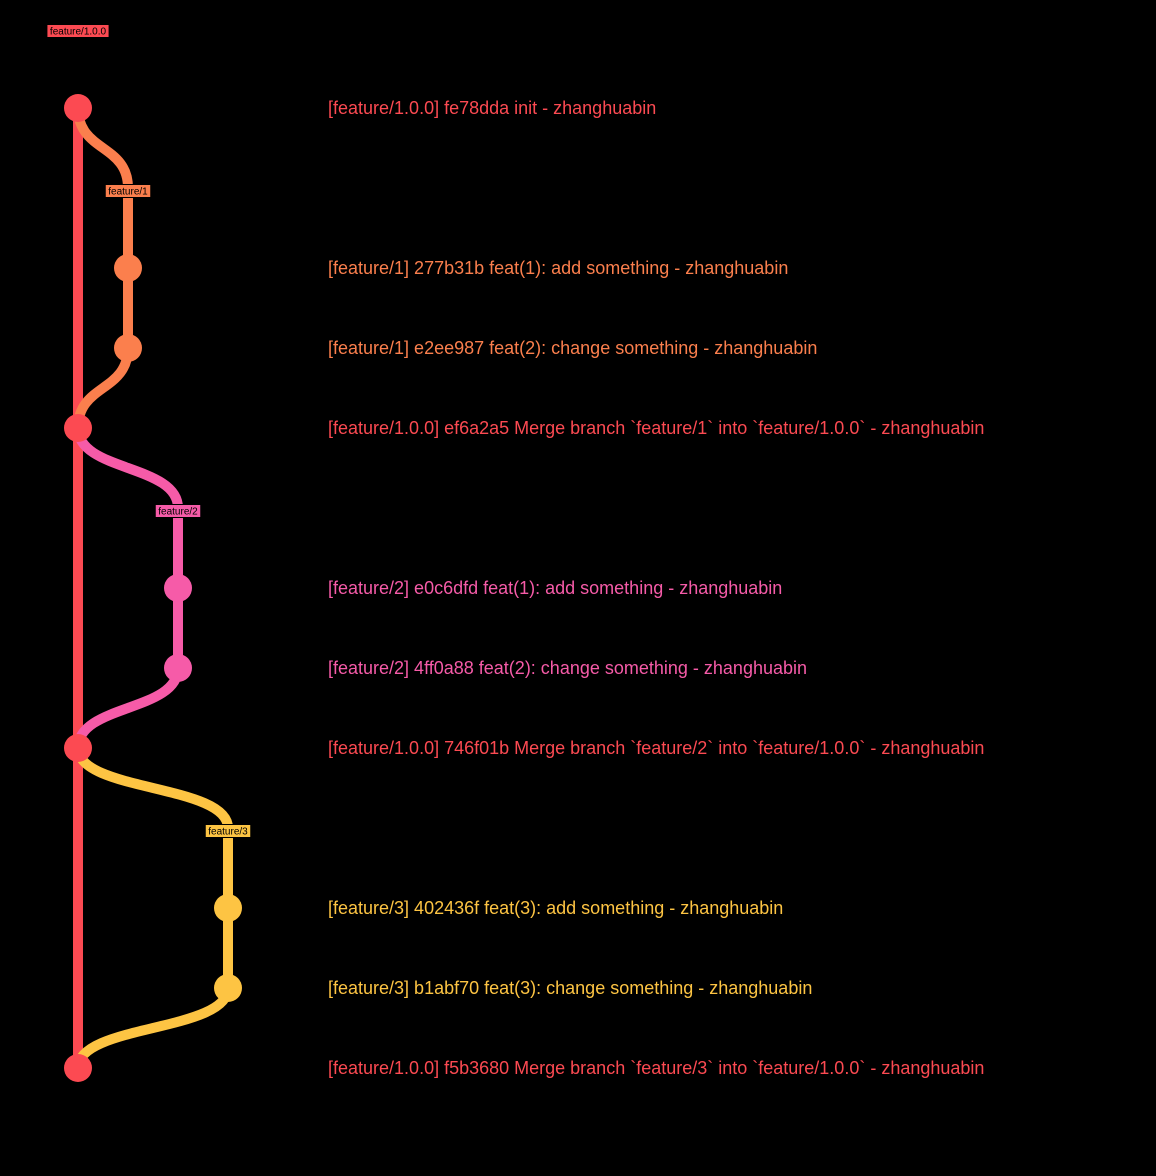 The image size is (1156, 1176). Describe the element at coordinates (103, 148) in the screenshot. I see `branch-fork-f1` at that location.